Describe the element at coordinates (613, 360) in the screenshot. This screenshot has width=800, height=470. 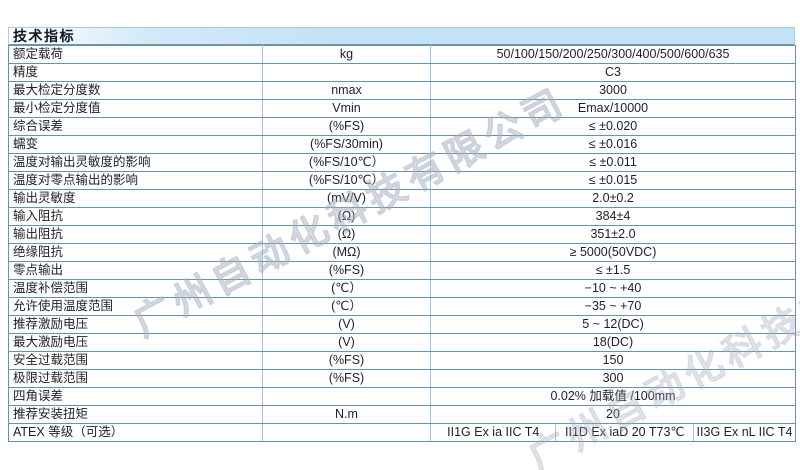
I see `spec-value-cell: 150` at that location.